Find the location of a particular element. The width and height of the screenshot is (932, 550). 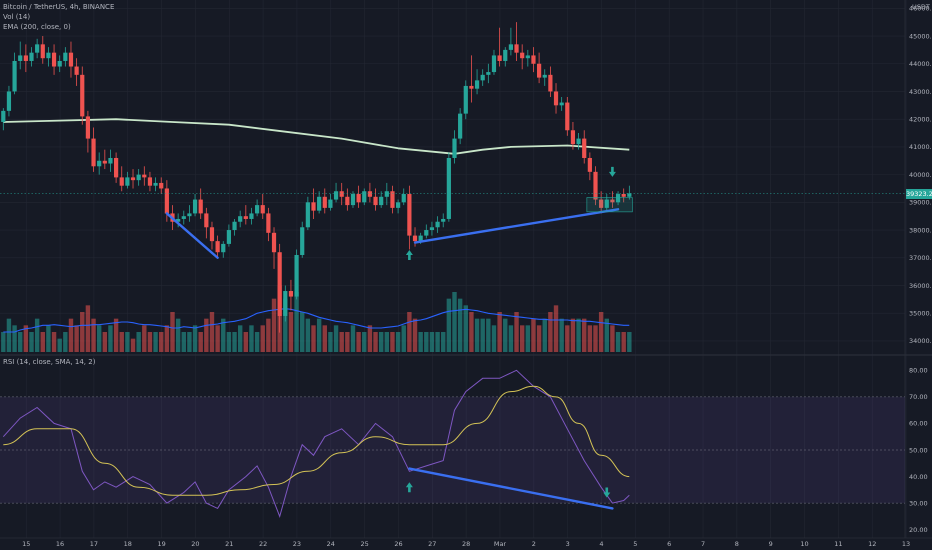

time-axis-tick: 2 is located at coordinates (534, 544).